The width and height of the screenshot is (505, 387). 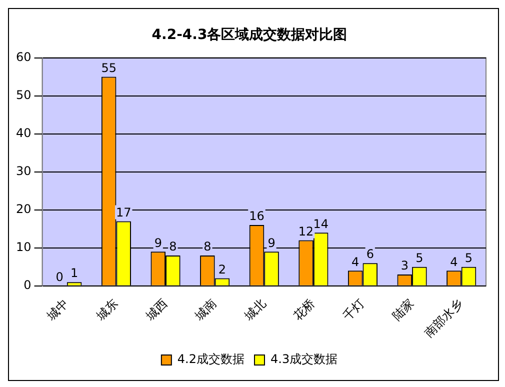 I want to click on data-label: 12, so click(x=306, y=231).